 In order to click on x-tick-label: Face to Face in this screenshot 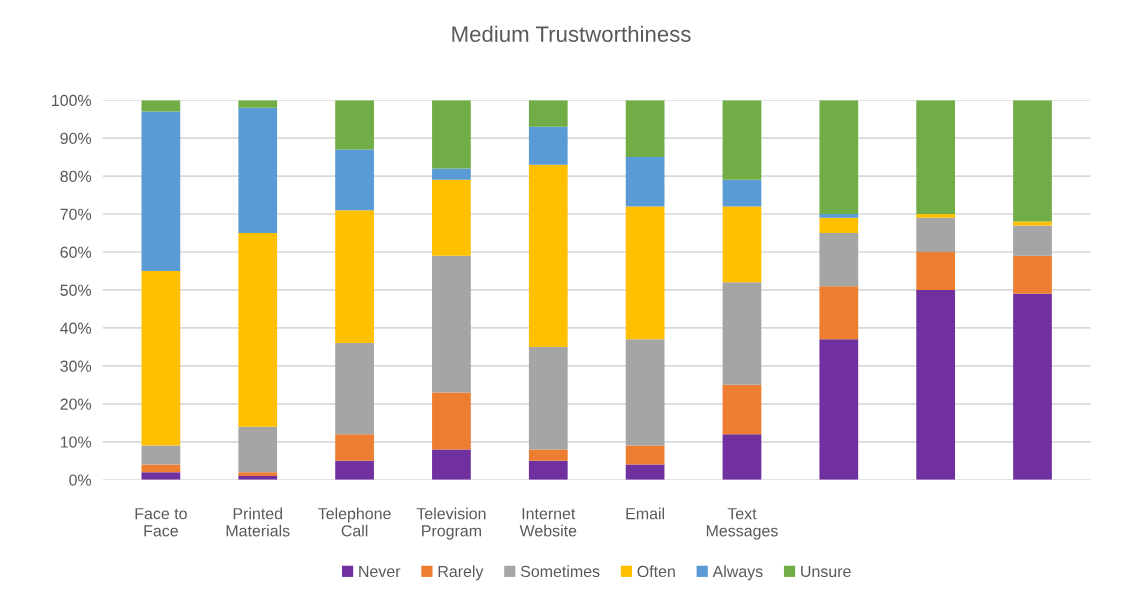, I will do `click(161, 522)`.